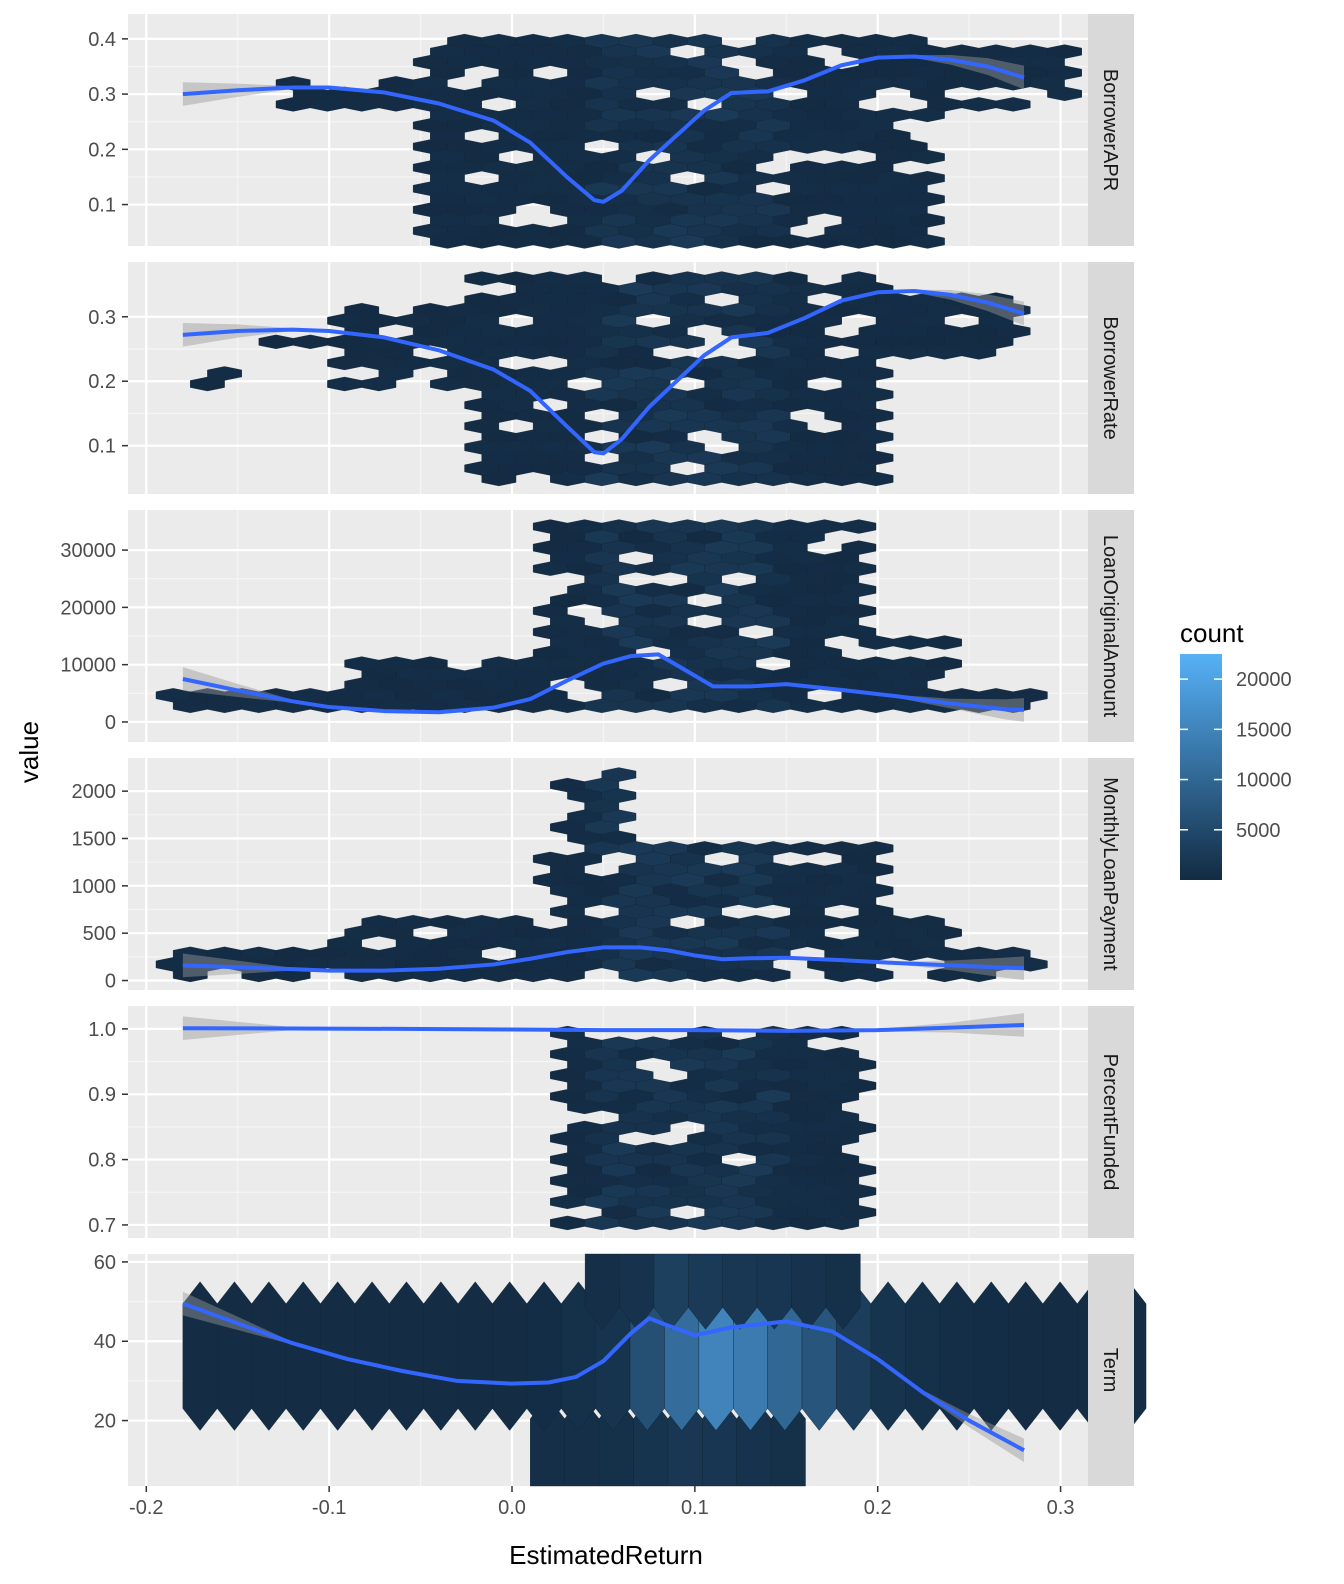  Describe the element at coordinates (512, 1508) in the screenshot. I see `x-tick-label: 0.0` at that location.